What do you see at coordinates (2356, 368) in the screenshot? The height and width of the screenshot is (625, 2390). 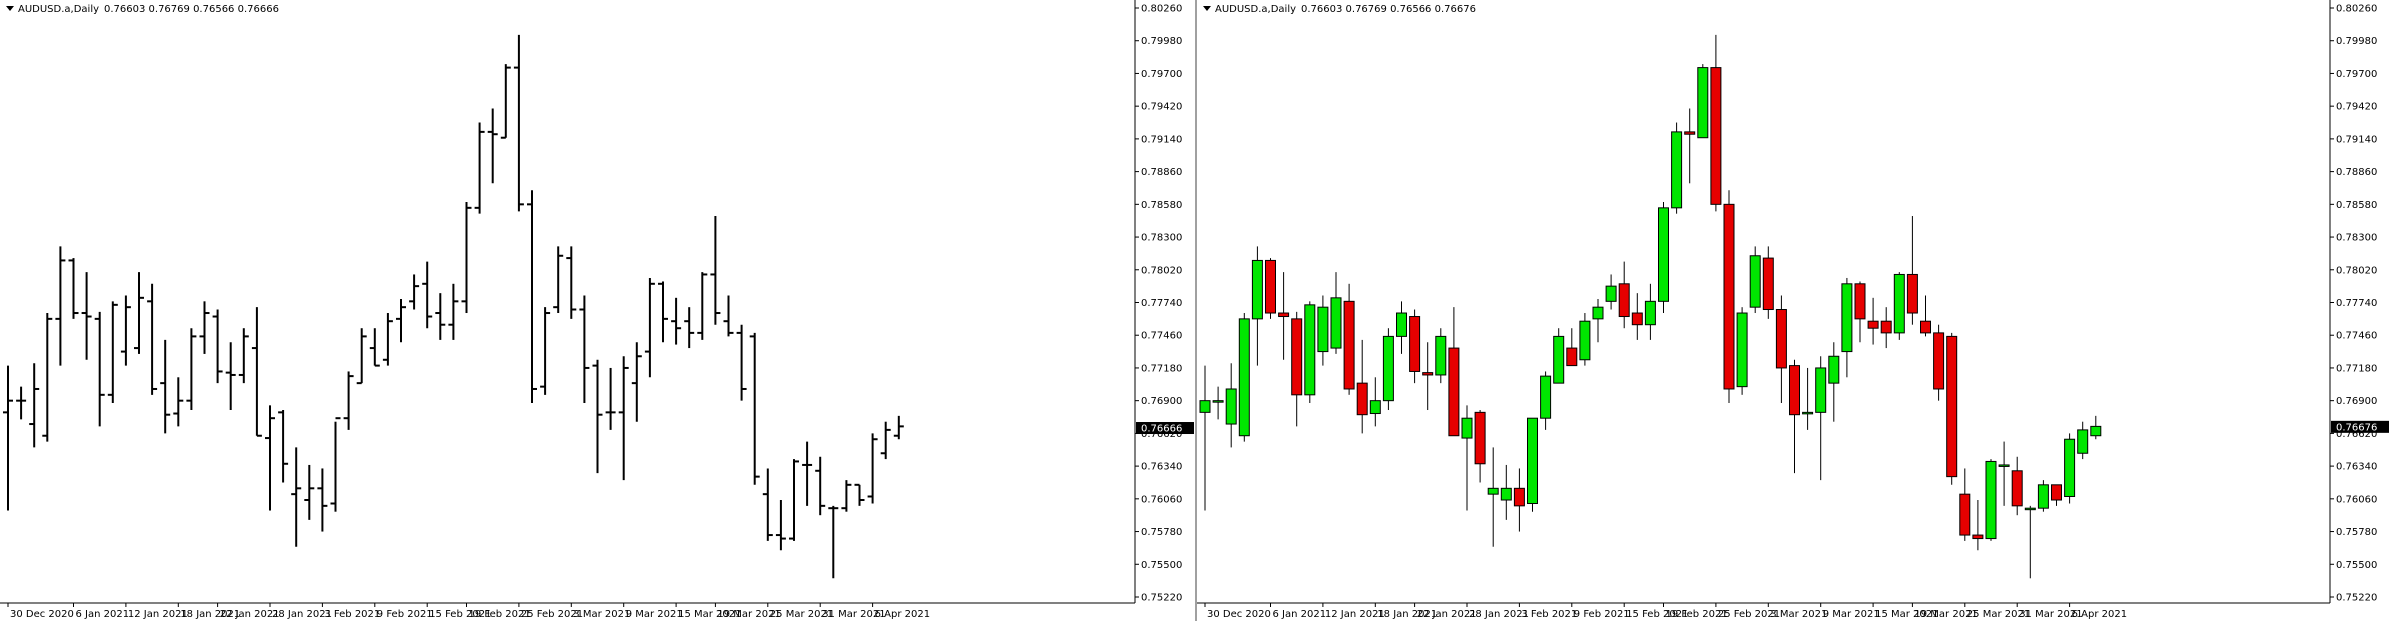 I see `y-tick-label: 0.77180` at bounding box center [2356, 368].